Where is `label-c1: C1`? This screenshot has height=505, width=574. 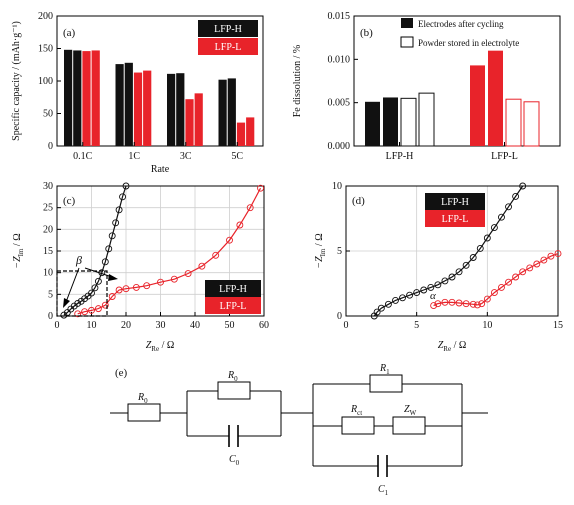
label-c1: C1 is located at coordinates (383, 490).